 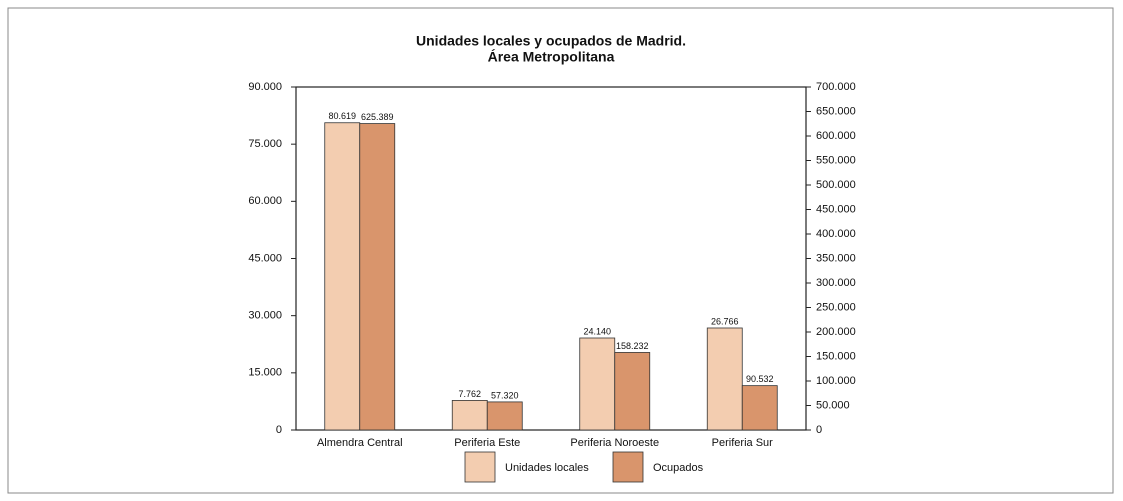 I want to click on x-tick-label: Periferia Este, so click(x=487, y=443).